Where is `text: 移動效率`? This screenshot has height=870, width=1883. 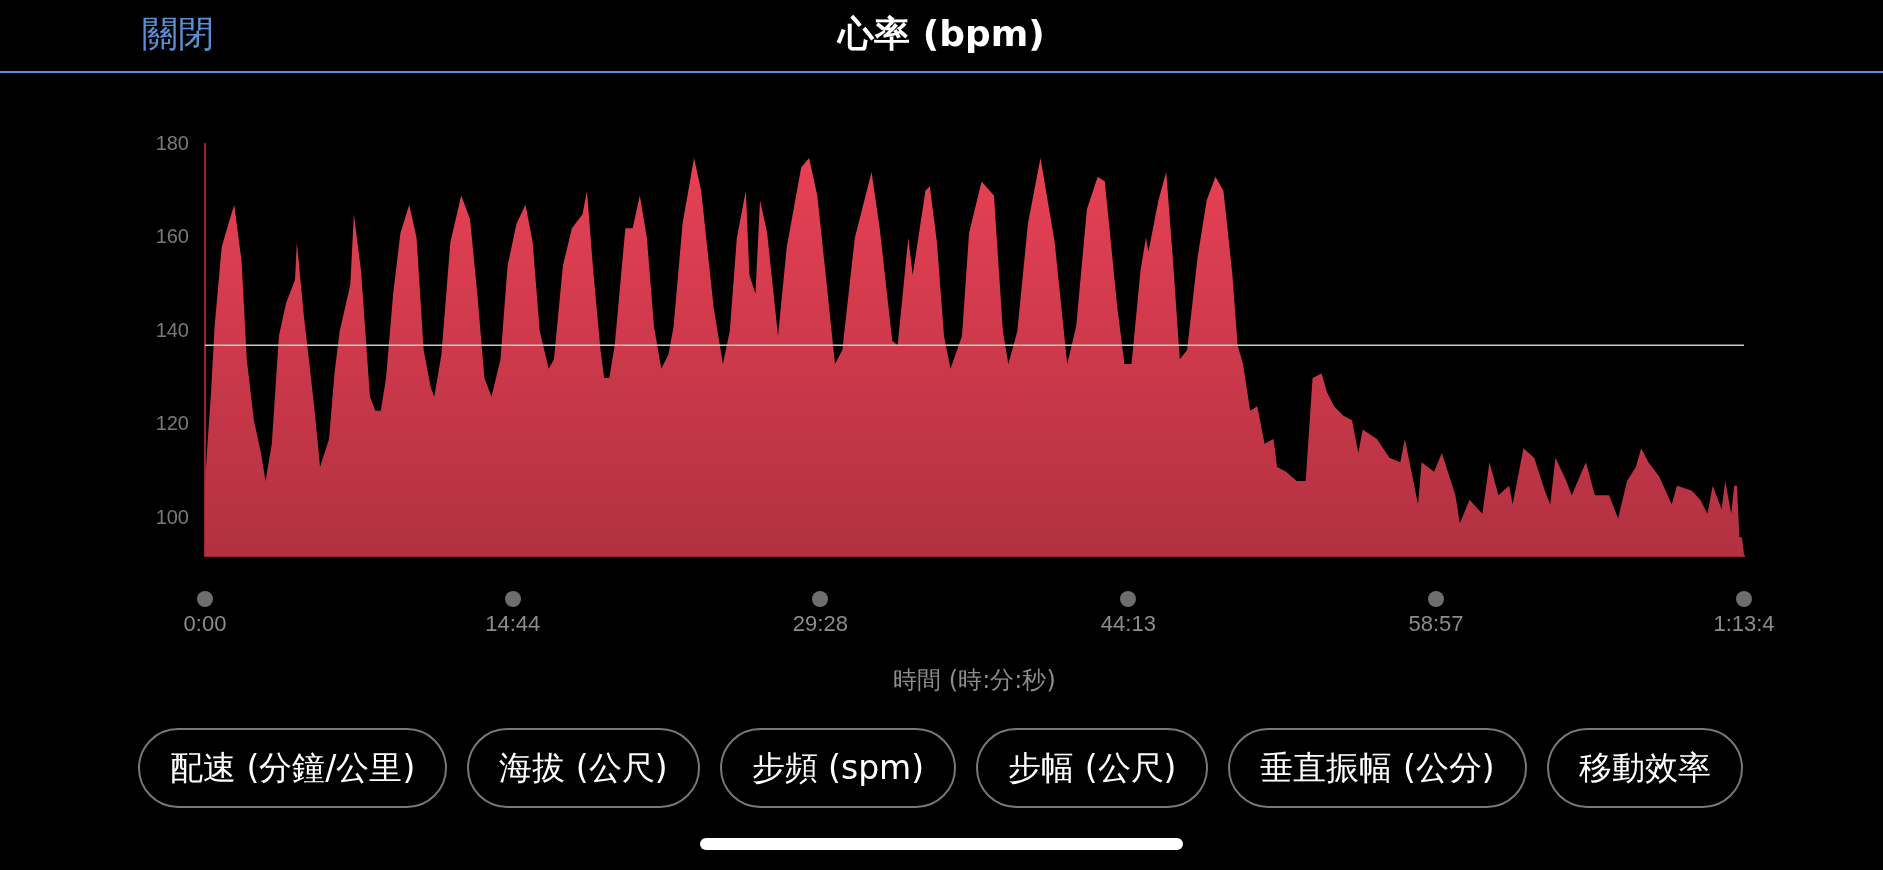
text: 移動效率 is located at coordinates (1644, 768).